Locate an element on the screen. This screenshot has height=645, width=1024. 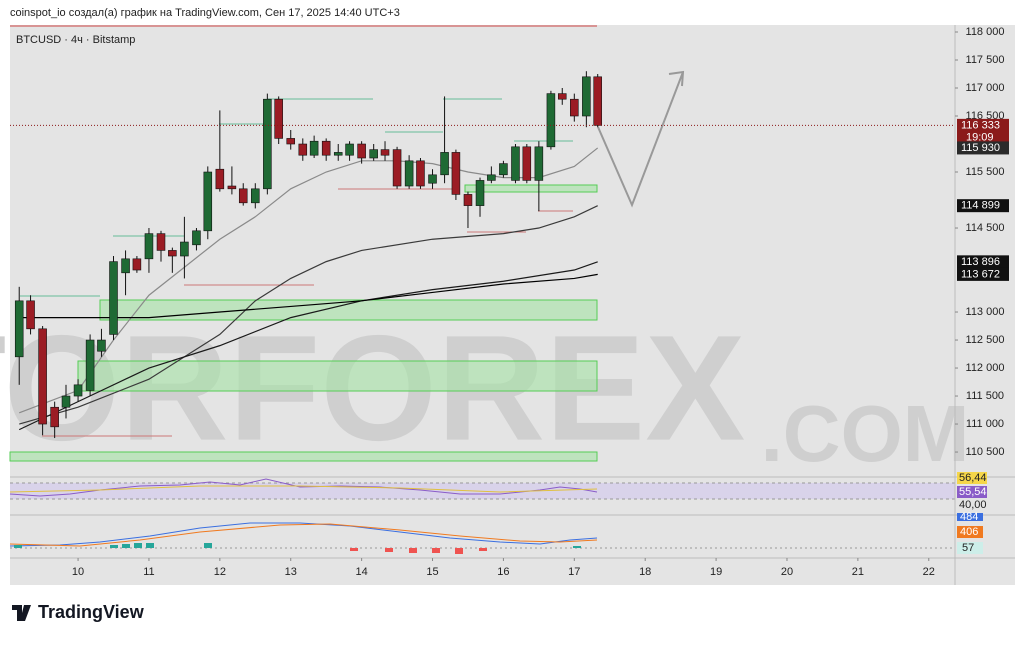
x-tick-label: 19 is located at coordinates (716, 572).